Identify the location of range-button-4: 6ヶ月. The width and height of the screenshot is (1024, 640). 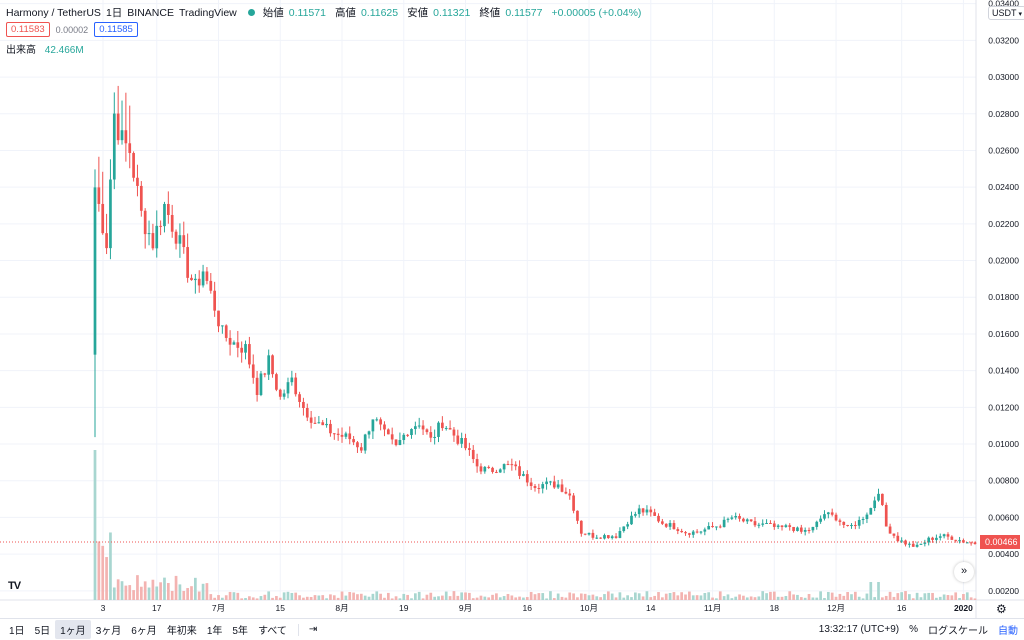
(144, 631).